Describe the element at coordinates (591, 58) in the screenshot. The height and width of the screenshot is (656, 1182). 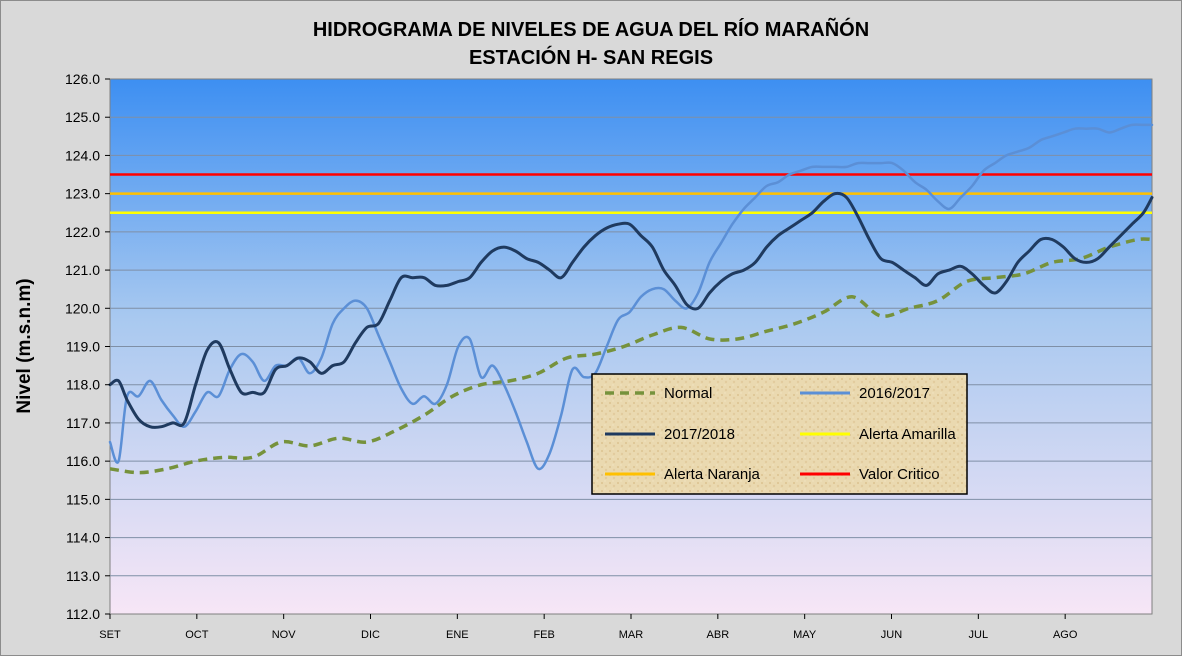
I see `chart-title-line-2: ESTACIÓN H- SAN REGIS` at that location.